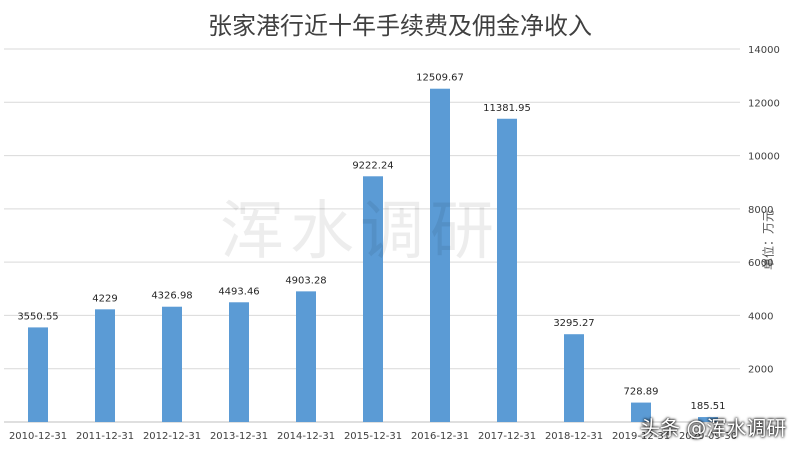 This screenshot has height=449, width=800. I want to click on y-tick-label: 6000, so click(760, 263).